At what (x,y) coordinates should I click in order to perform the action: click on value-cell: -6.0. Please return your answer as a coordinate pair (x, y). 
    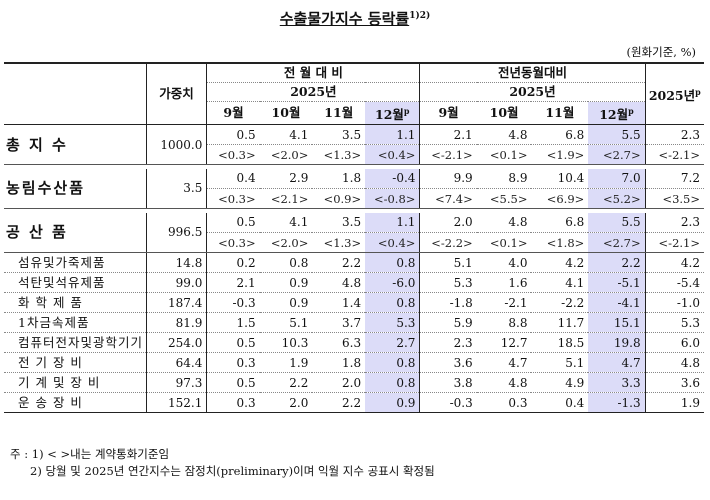
    Looking at the image, I should click on (393, 283).